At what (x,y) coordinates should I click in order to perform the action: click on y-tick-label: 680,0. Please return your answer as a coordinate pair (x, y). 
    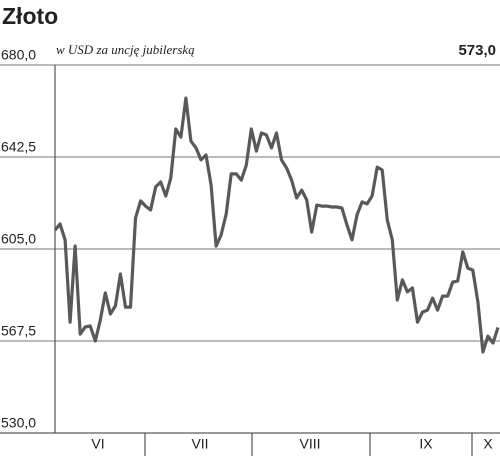
    Looking at the image, I should click on (18, 55).